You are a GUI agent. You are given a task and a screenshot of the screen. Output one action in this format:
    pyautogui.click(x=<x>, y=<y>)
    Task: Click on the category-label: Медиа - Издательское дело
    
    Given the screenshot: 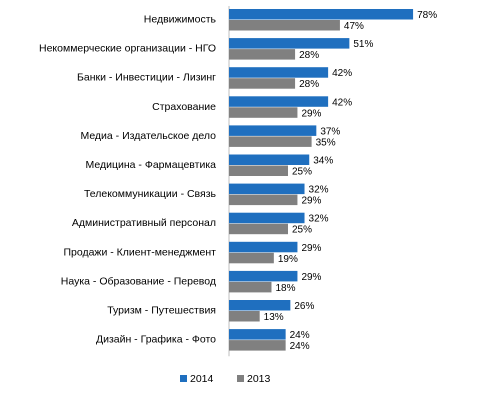 What is the action you would take?
    pyautogui.click(x=148, y=136)
    